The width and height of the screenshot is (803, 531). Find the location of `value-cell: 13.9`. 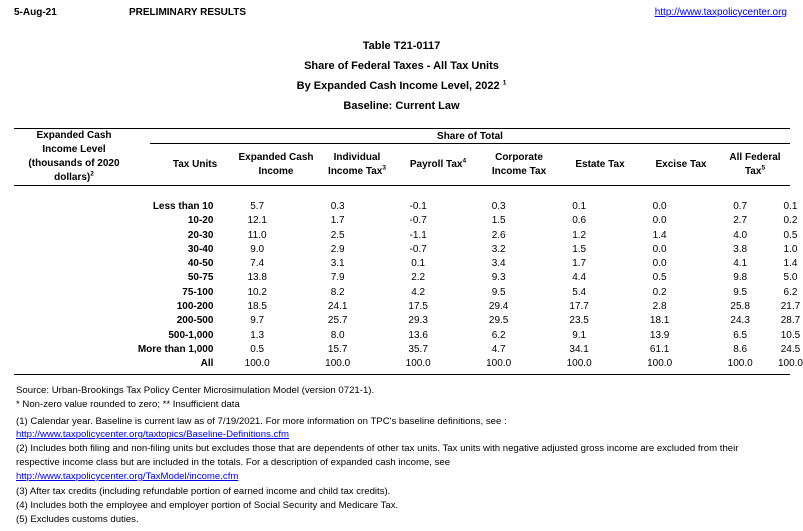

value-cell: 13.9 is located at coordinates (659, 335).